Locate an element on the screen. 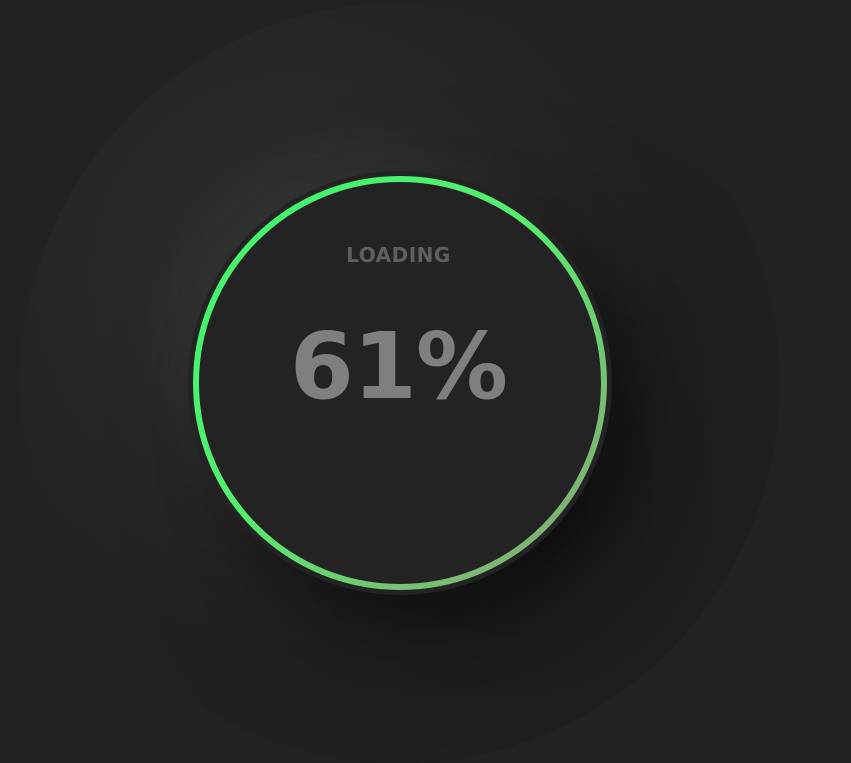  progress-value: 61% is located at coordinates (398, 366).